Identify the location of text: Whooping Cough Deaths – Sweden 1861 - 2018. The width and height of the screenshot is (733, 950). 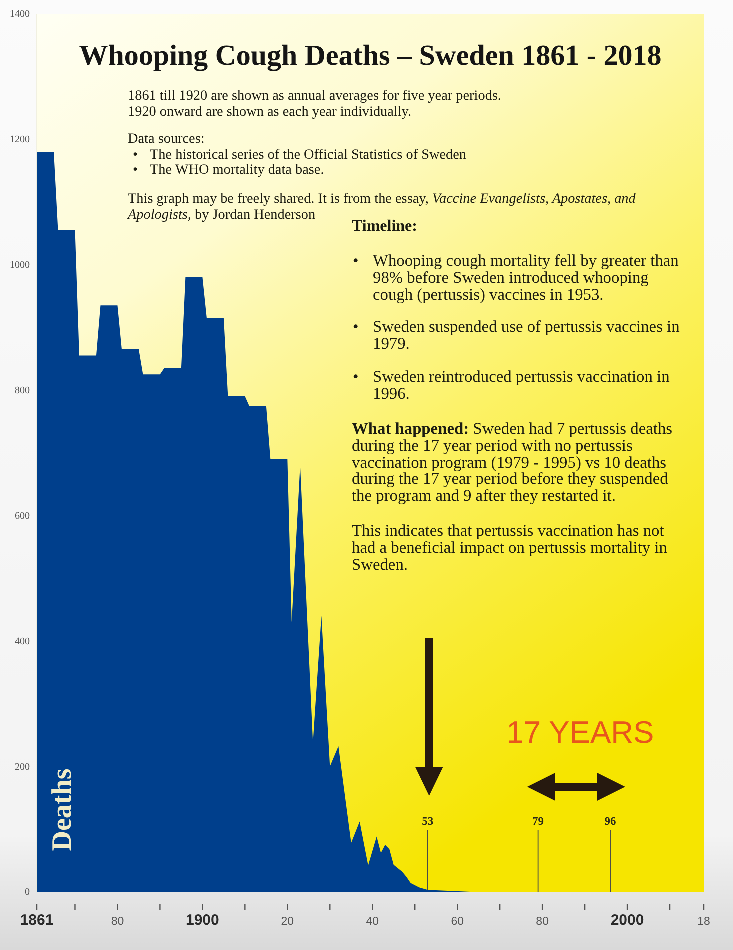
(370, 56).